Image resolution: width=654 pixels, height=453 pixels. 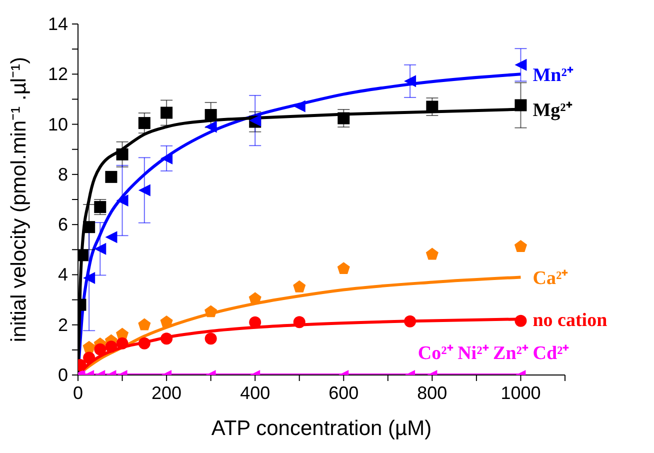 I want to click on series-label: Co²⁺ Ni²⁺ Zn²⁺ Cd²⁺, so click(x=494, y=353).